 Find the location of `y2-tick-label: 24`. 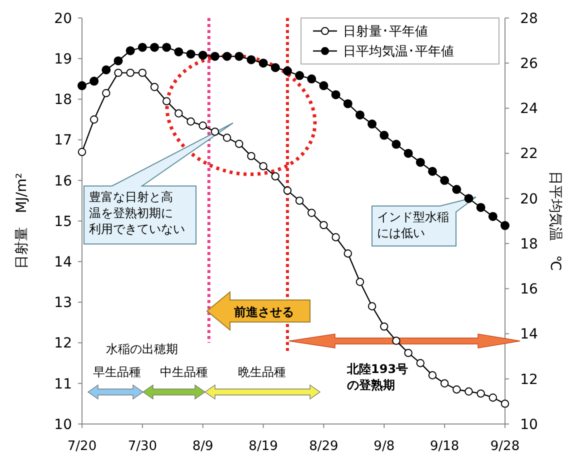

y2-tick-label: 24 is located at coordinates (529, 109).